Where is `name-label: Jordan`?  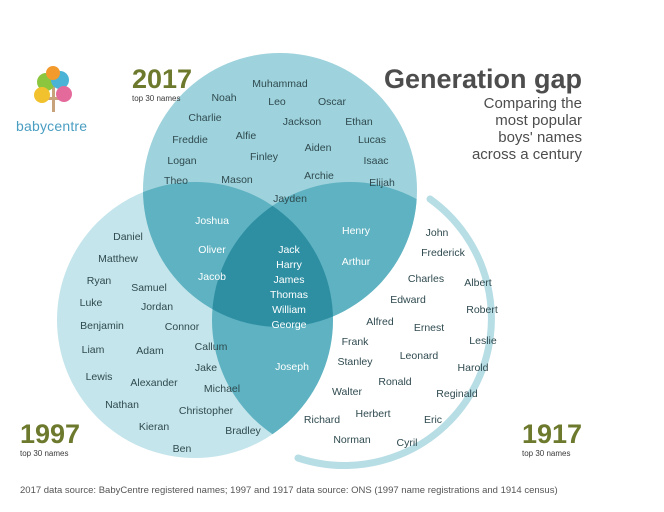 name-label: Jordan is located at coordinates (157, 307).